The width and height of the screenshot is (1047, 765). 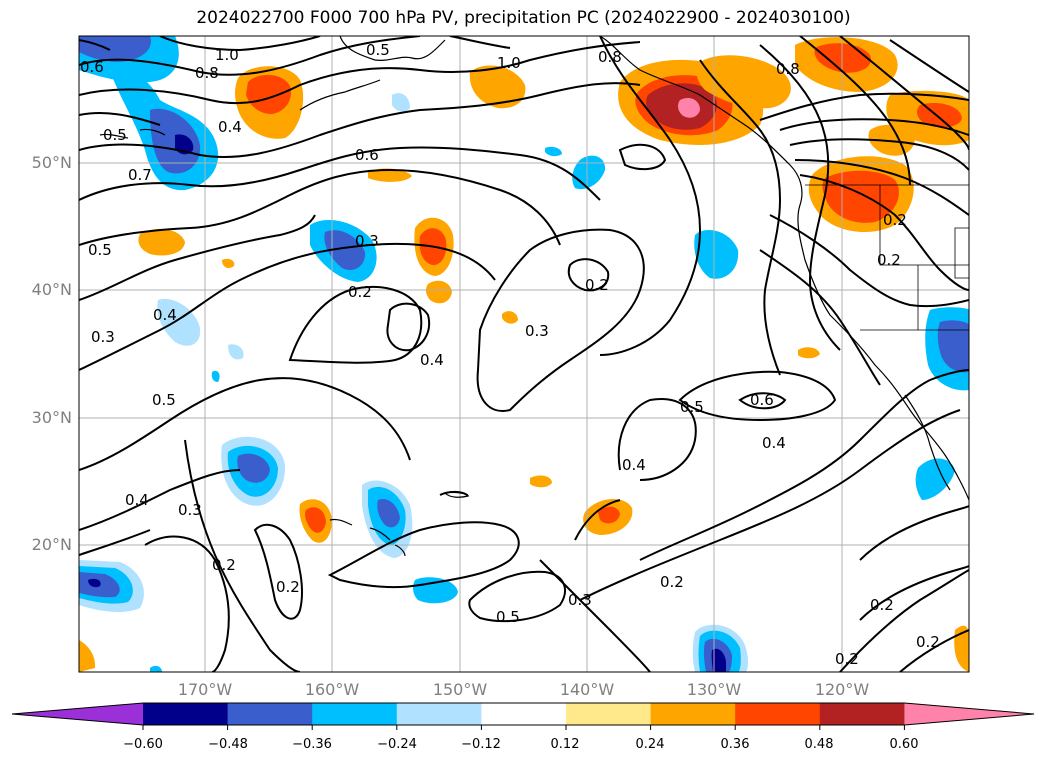 I want to click on colorbar-tick-label: 0.48, so click(x=819, y=744).